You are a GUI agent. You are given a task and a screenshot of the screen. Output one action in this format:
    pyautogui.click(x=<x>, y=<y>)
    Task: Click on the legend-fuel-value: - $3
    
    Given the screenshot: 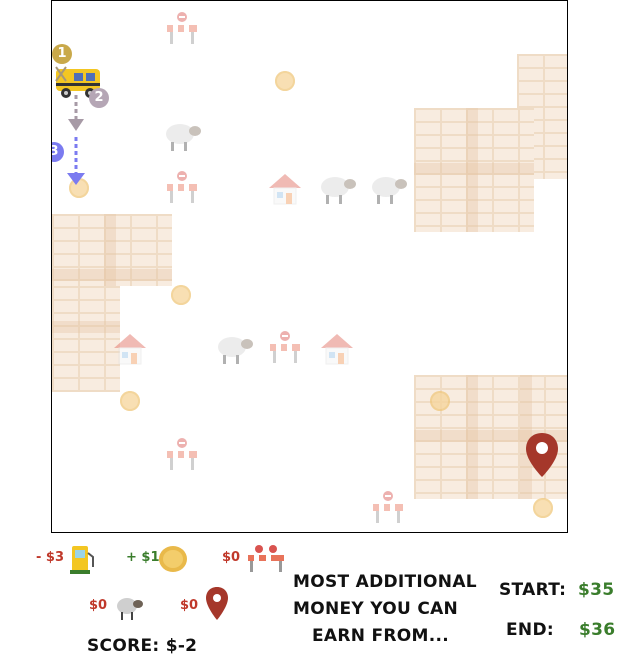 What is the action you would take?
    pyautogui.click(x=50, y=557)
    